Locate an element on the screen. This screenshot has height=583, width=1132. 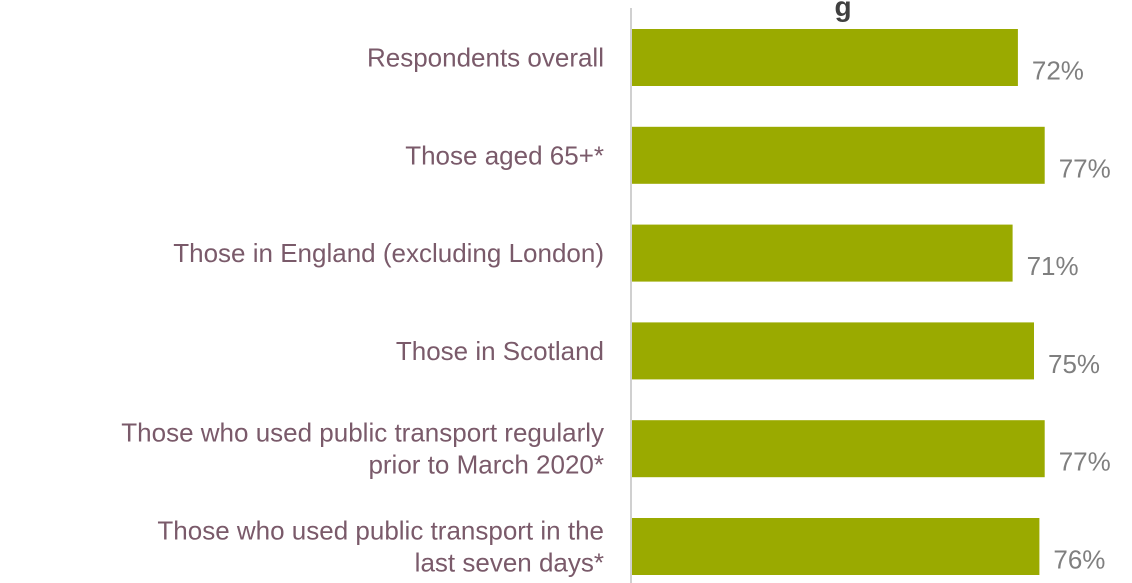
category-label-2: Those aged 65+* is located at coordinates (504, 155).